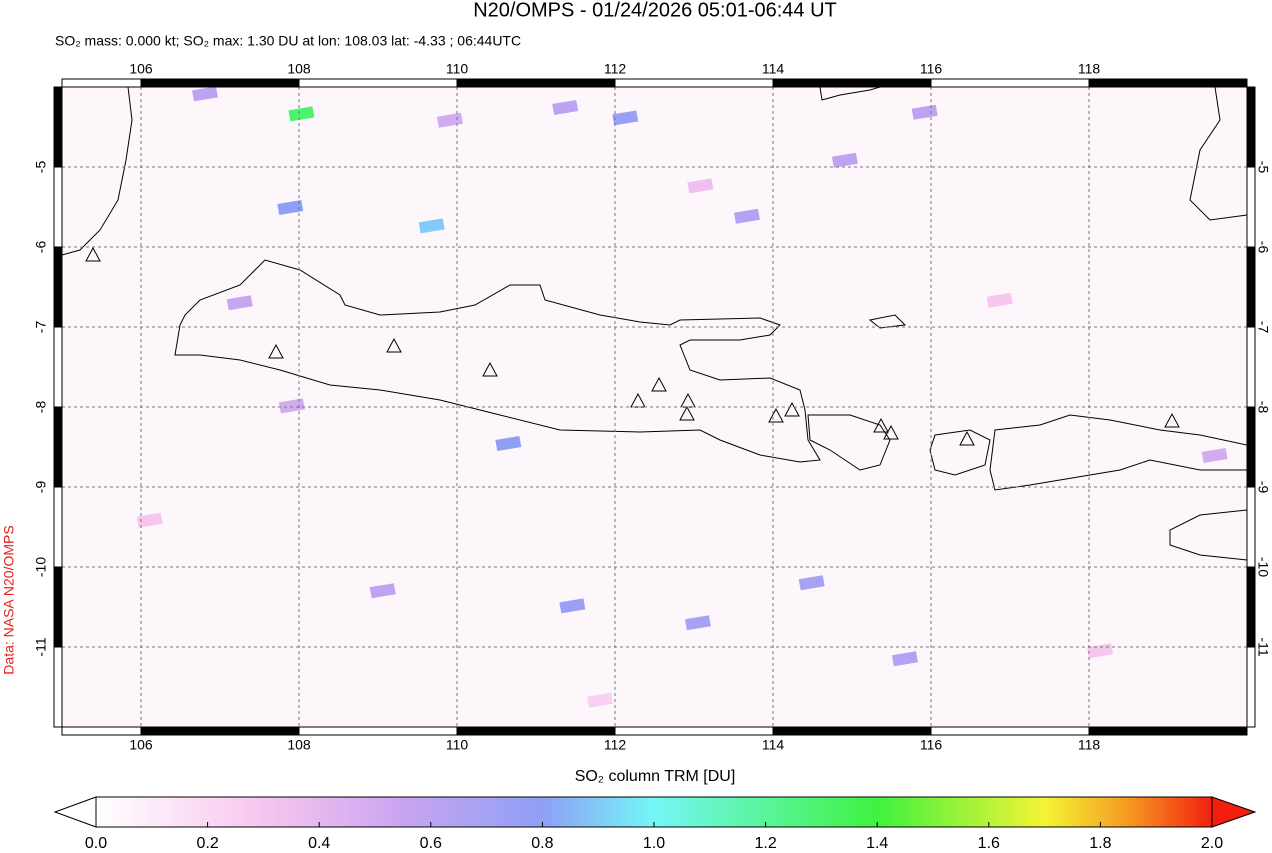  What do you see at coordinates (75, 812) in the screenshot?
I see `colorbar-under` at bounding box center [75, 812].